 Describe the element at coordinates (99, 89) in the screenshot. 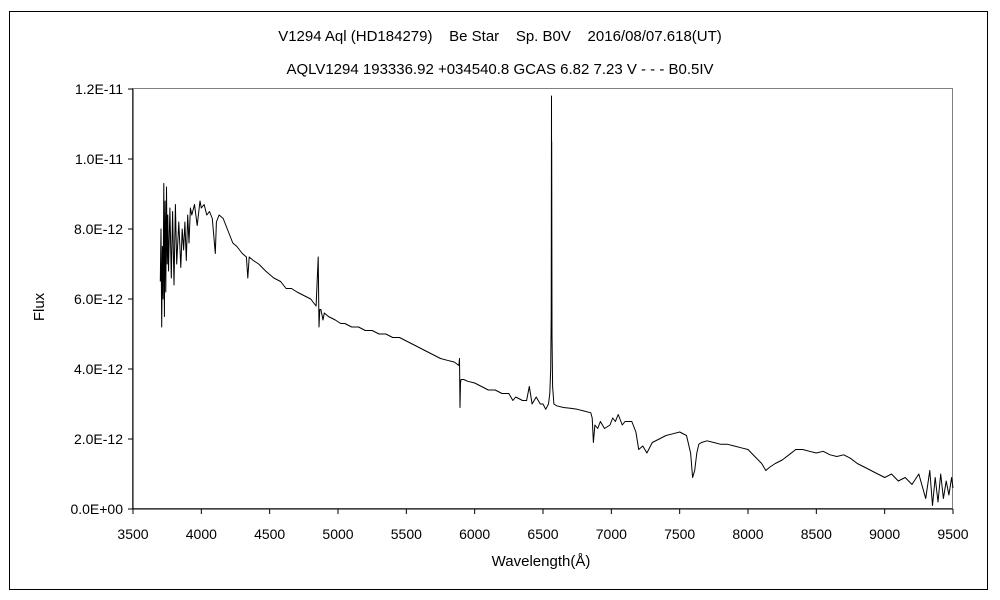

I see `y-tick-label: 1.2E-11` at that location.